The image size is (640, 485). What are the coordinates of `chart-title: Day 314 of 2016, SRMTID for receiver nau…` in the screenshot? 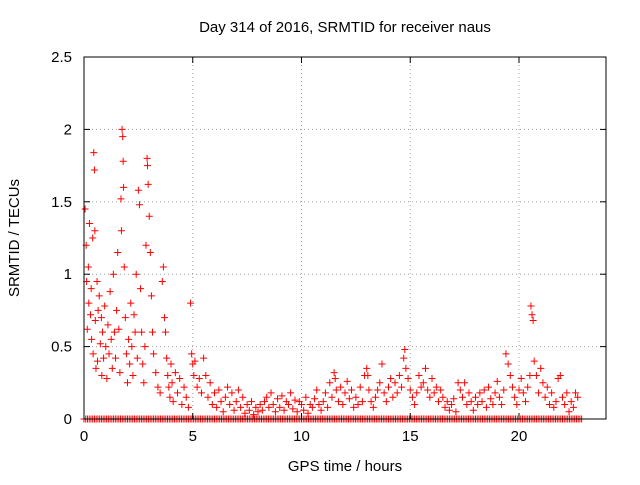 It's located at (345, 27).